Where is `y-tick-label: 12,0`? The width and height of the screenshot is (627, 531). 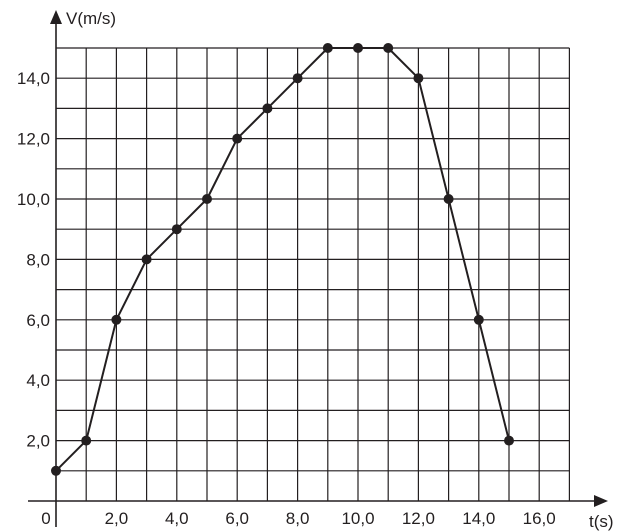
y-tick-label: 12,0 is located at coordinates (33, 139).